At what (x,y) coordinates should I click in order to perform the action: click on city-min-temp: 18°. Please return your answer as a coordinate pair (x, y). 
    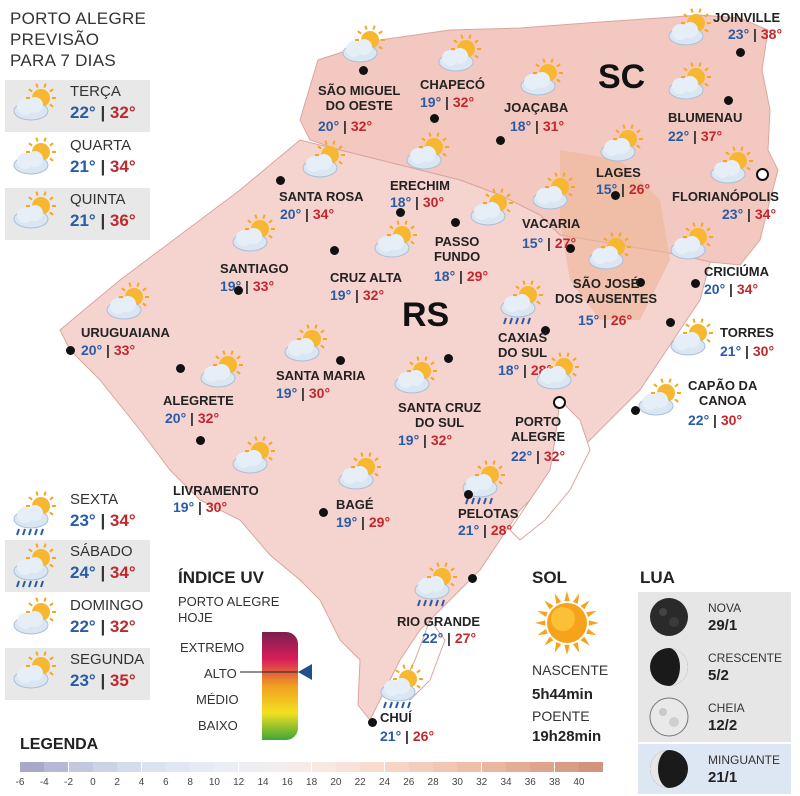
    Looking at the image, I should click on (445, 276).